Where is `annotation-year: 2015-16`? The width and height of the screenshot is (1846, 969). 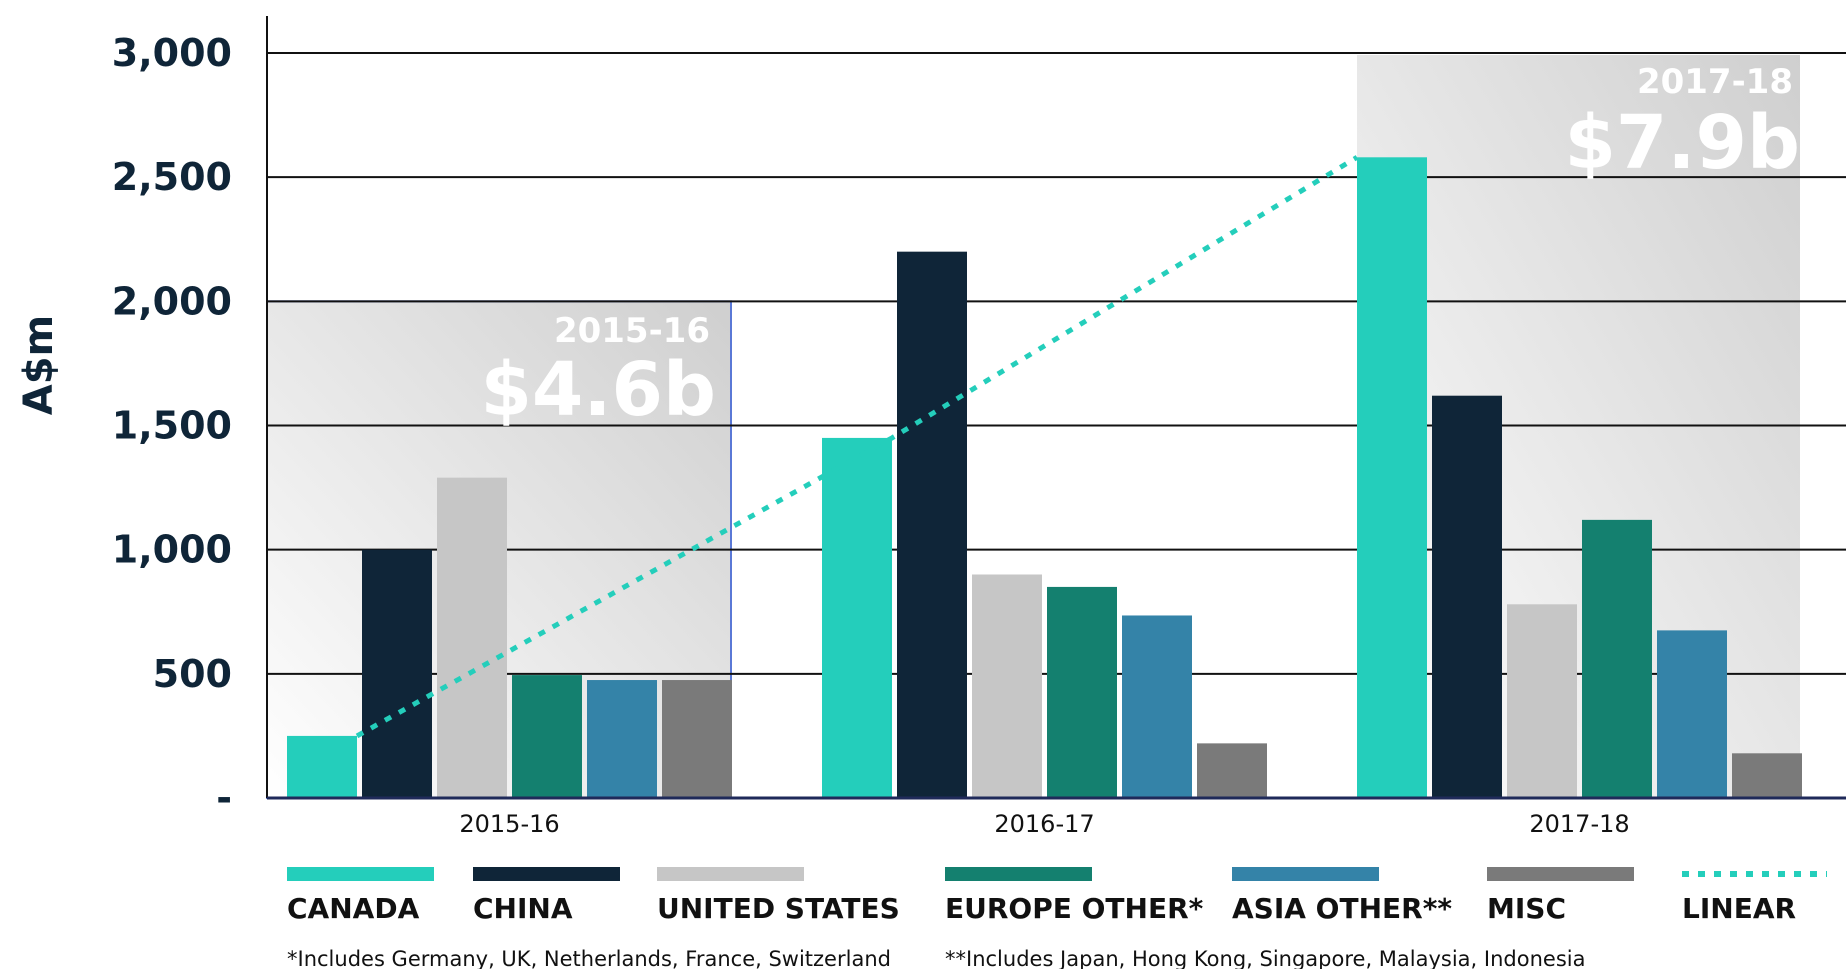
annotation-year: 2015-16 is located at coordinates (632, 331).